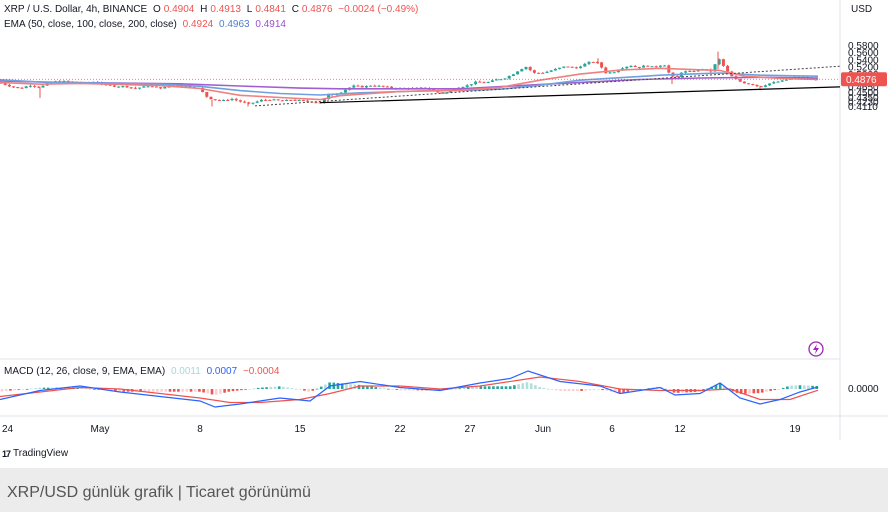 The width and height of the screenshot is (888, 512). I want to click on x-tick-label: 12, so click(680, 429).